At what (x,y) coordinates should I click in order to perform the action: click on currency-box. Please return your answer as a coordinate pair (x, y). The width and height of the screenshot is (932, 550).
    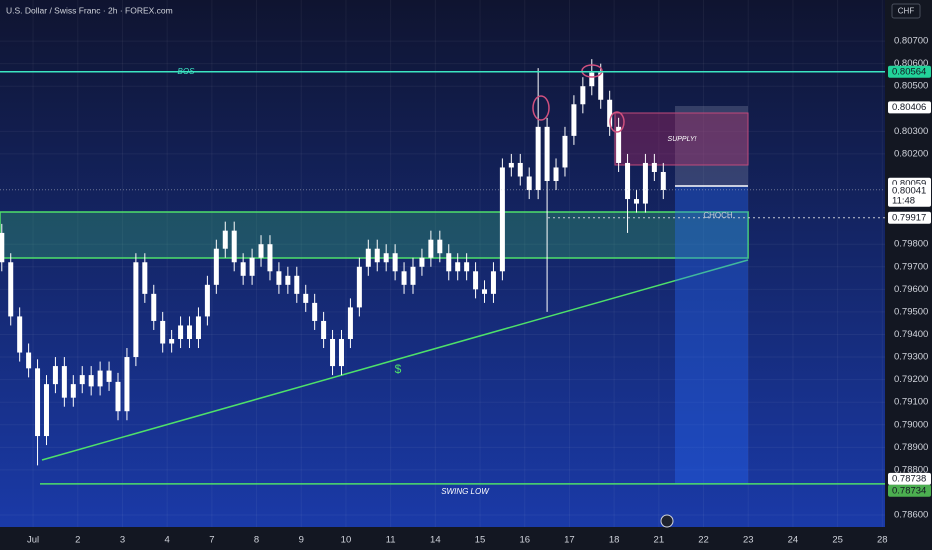
    Looking at the image, I should click on (906, 11).